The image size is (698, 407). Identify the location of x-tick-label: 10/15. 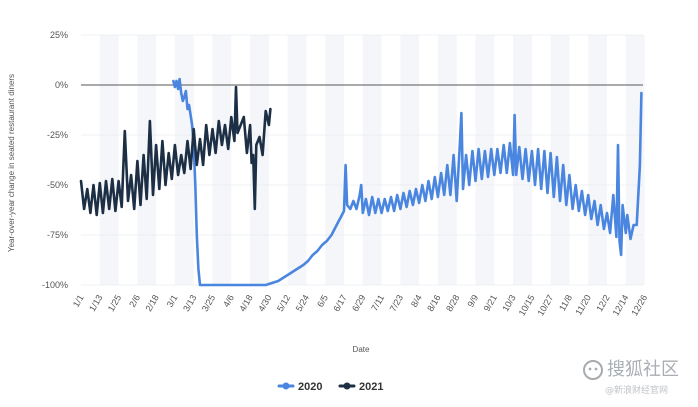
(527, 305).